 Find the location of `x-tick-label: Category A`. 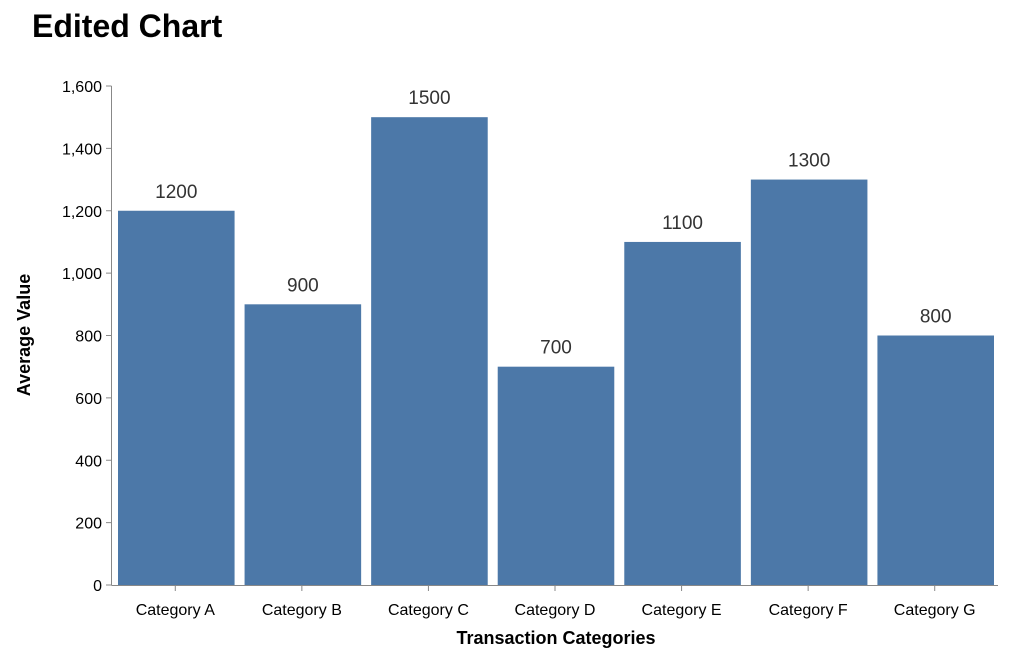

x-tick-label: Category A is located at coordinates (175, 610).